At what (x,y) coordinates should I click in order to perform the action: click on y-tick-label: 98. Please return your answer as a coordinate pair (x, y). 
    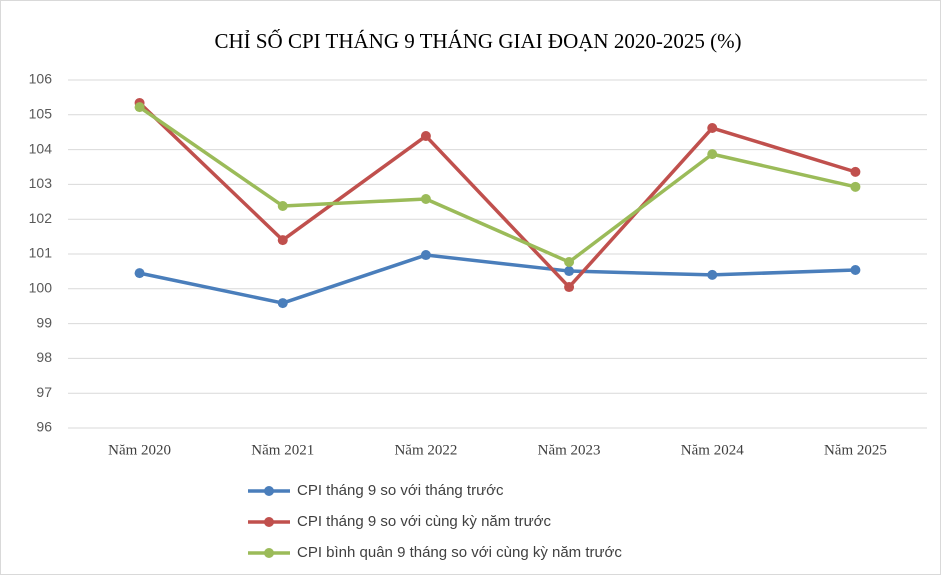
    Looking at the image, I should click on (44, 357).